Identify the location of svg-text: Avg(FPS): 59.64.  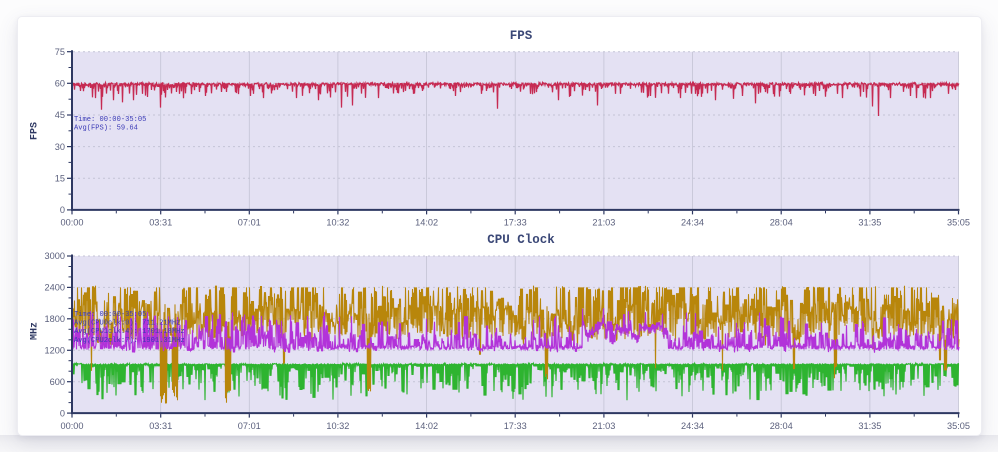
(106, 129).